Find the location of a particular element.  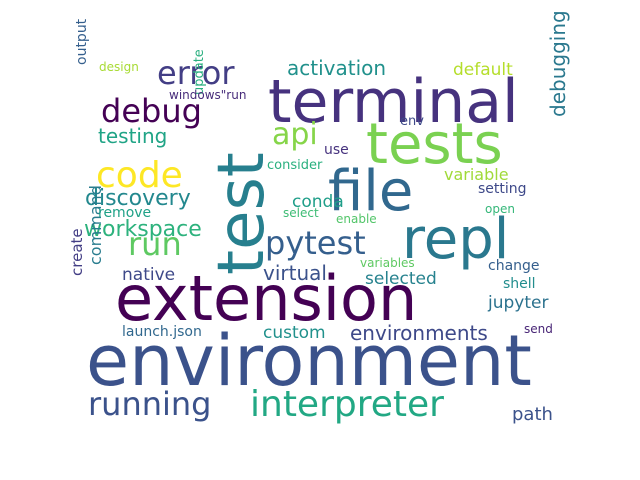

word-code: code is located at coordinates (139, 175).